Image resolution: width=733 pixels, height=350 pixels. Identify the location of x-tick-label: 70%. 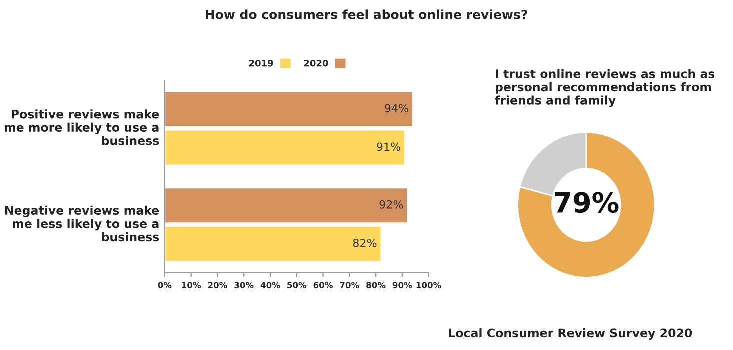
(350, 285).